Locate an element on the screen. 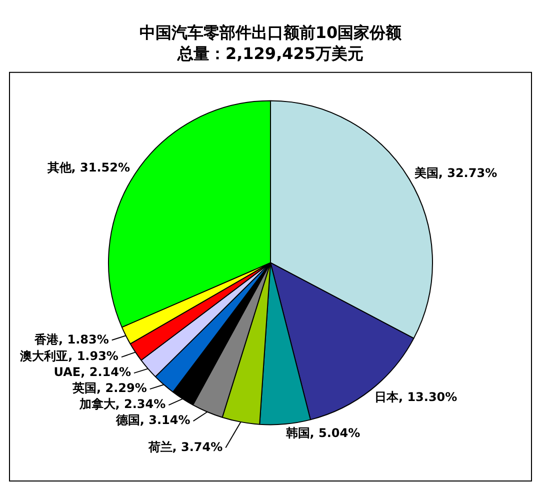  slice-label: 香港, 1.83% is located at coordinates (71, 339).